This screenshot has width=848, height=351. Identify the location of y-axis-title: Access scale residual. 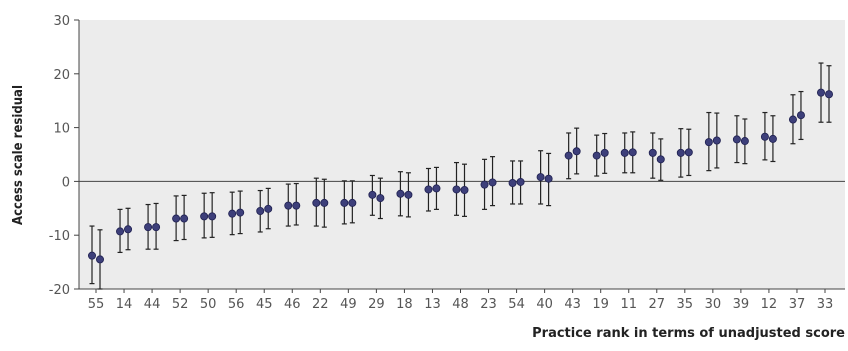
(18, 155).